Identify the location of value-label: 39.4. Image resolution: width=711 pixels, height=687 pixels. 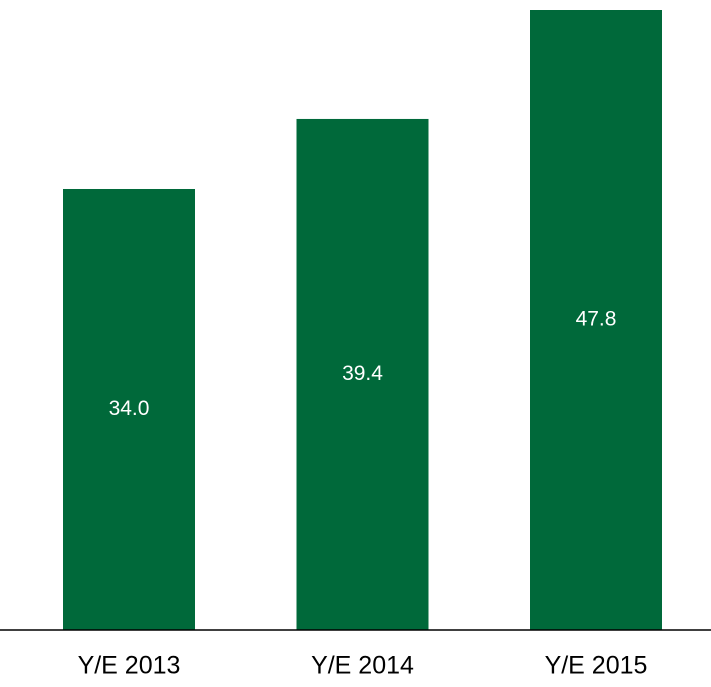
(362, 373).